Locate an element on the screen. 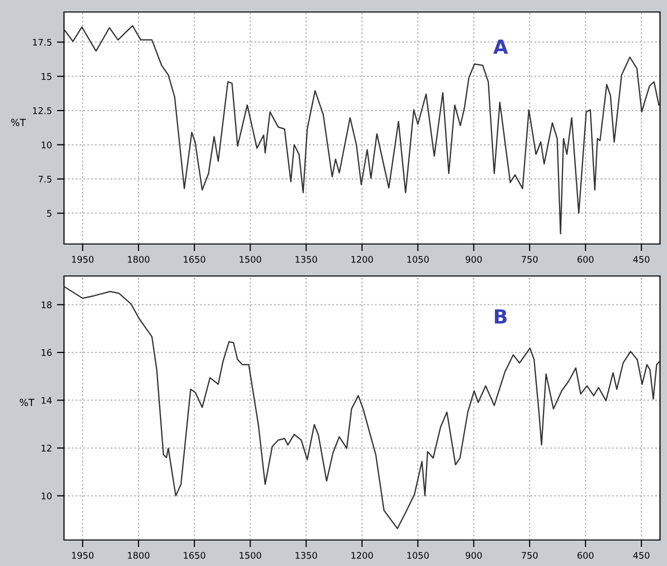 This screenshot has width=667, height=566. y-tick-label: 18 is located at coordinates (47, 304).